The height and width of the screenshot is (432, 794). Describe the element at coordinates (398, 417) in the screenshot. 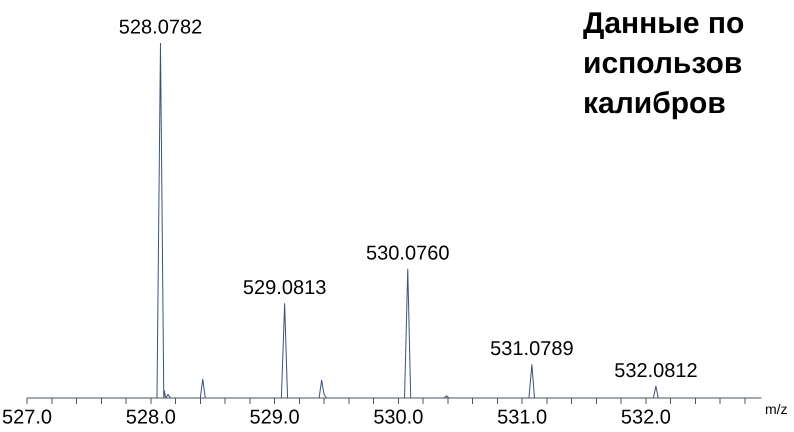

I see `x-tick-label: 530.0` at that location.